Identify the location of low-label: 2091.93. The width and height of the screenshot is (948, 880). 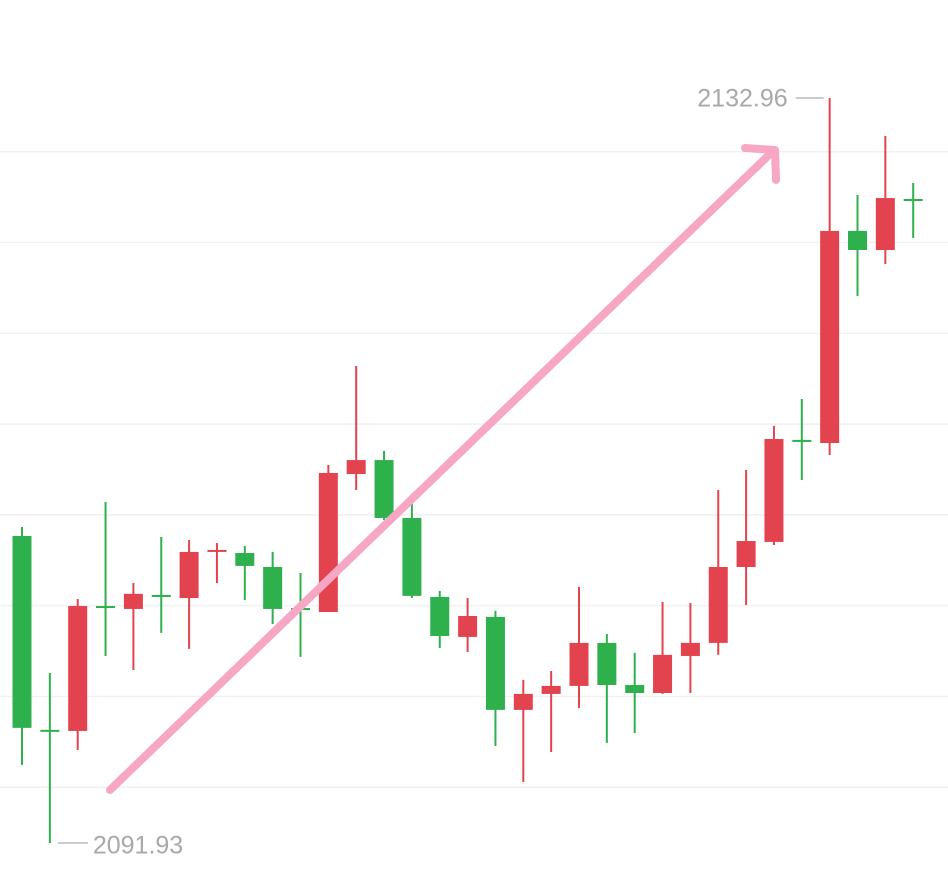
(138, 846).